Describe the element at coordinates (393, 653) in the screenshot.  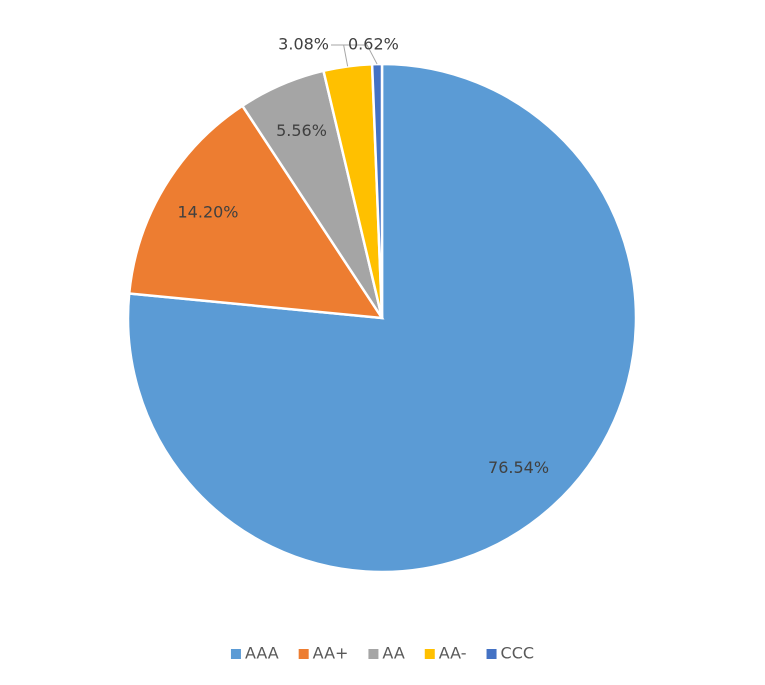
I see `legend-label: AA` at that location.